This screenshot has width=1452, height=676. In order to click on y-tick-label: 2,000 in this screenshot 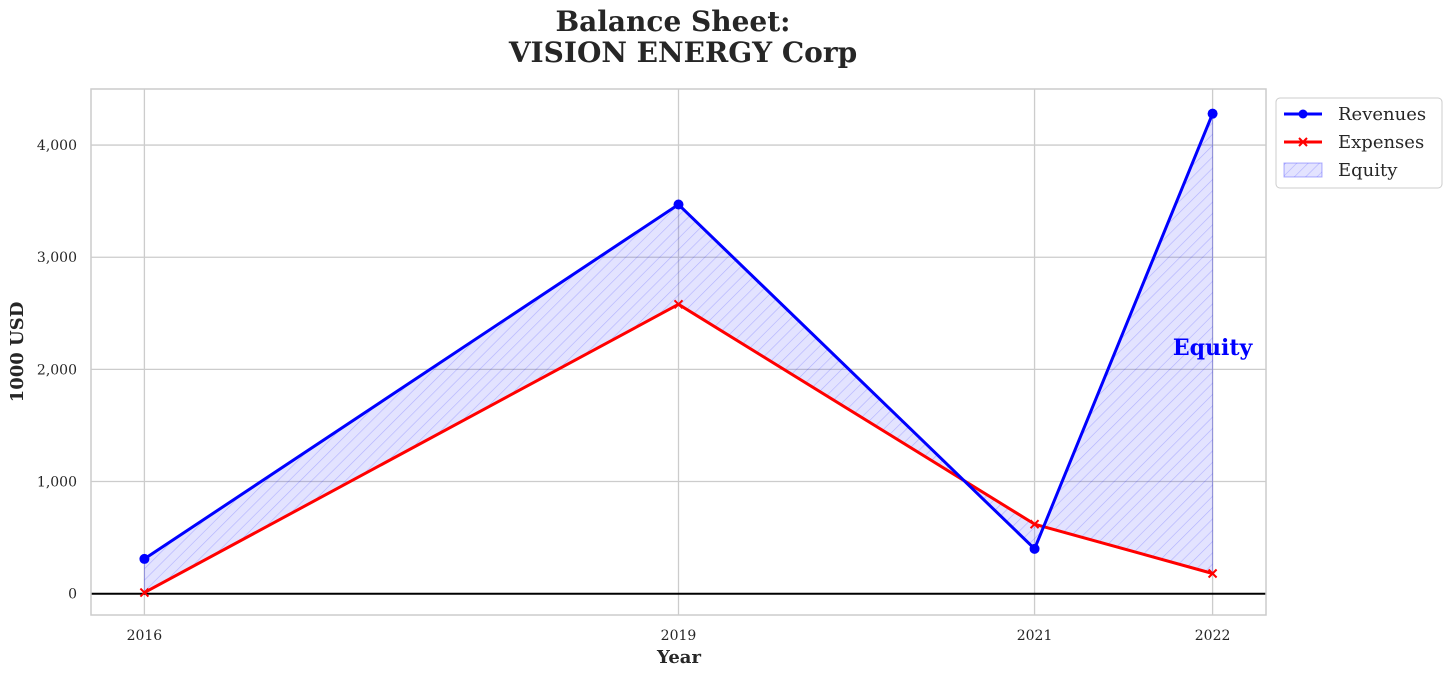, I will do `click(57, 370)`.